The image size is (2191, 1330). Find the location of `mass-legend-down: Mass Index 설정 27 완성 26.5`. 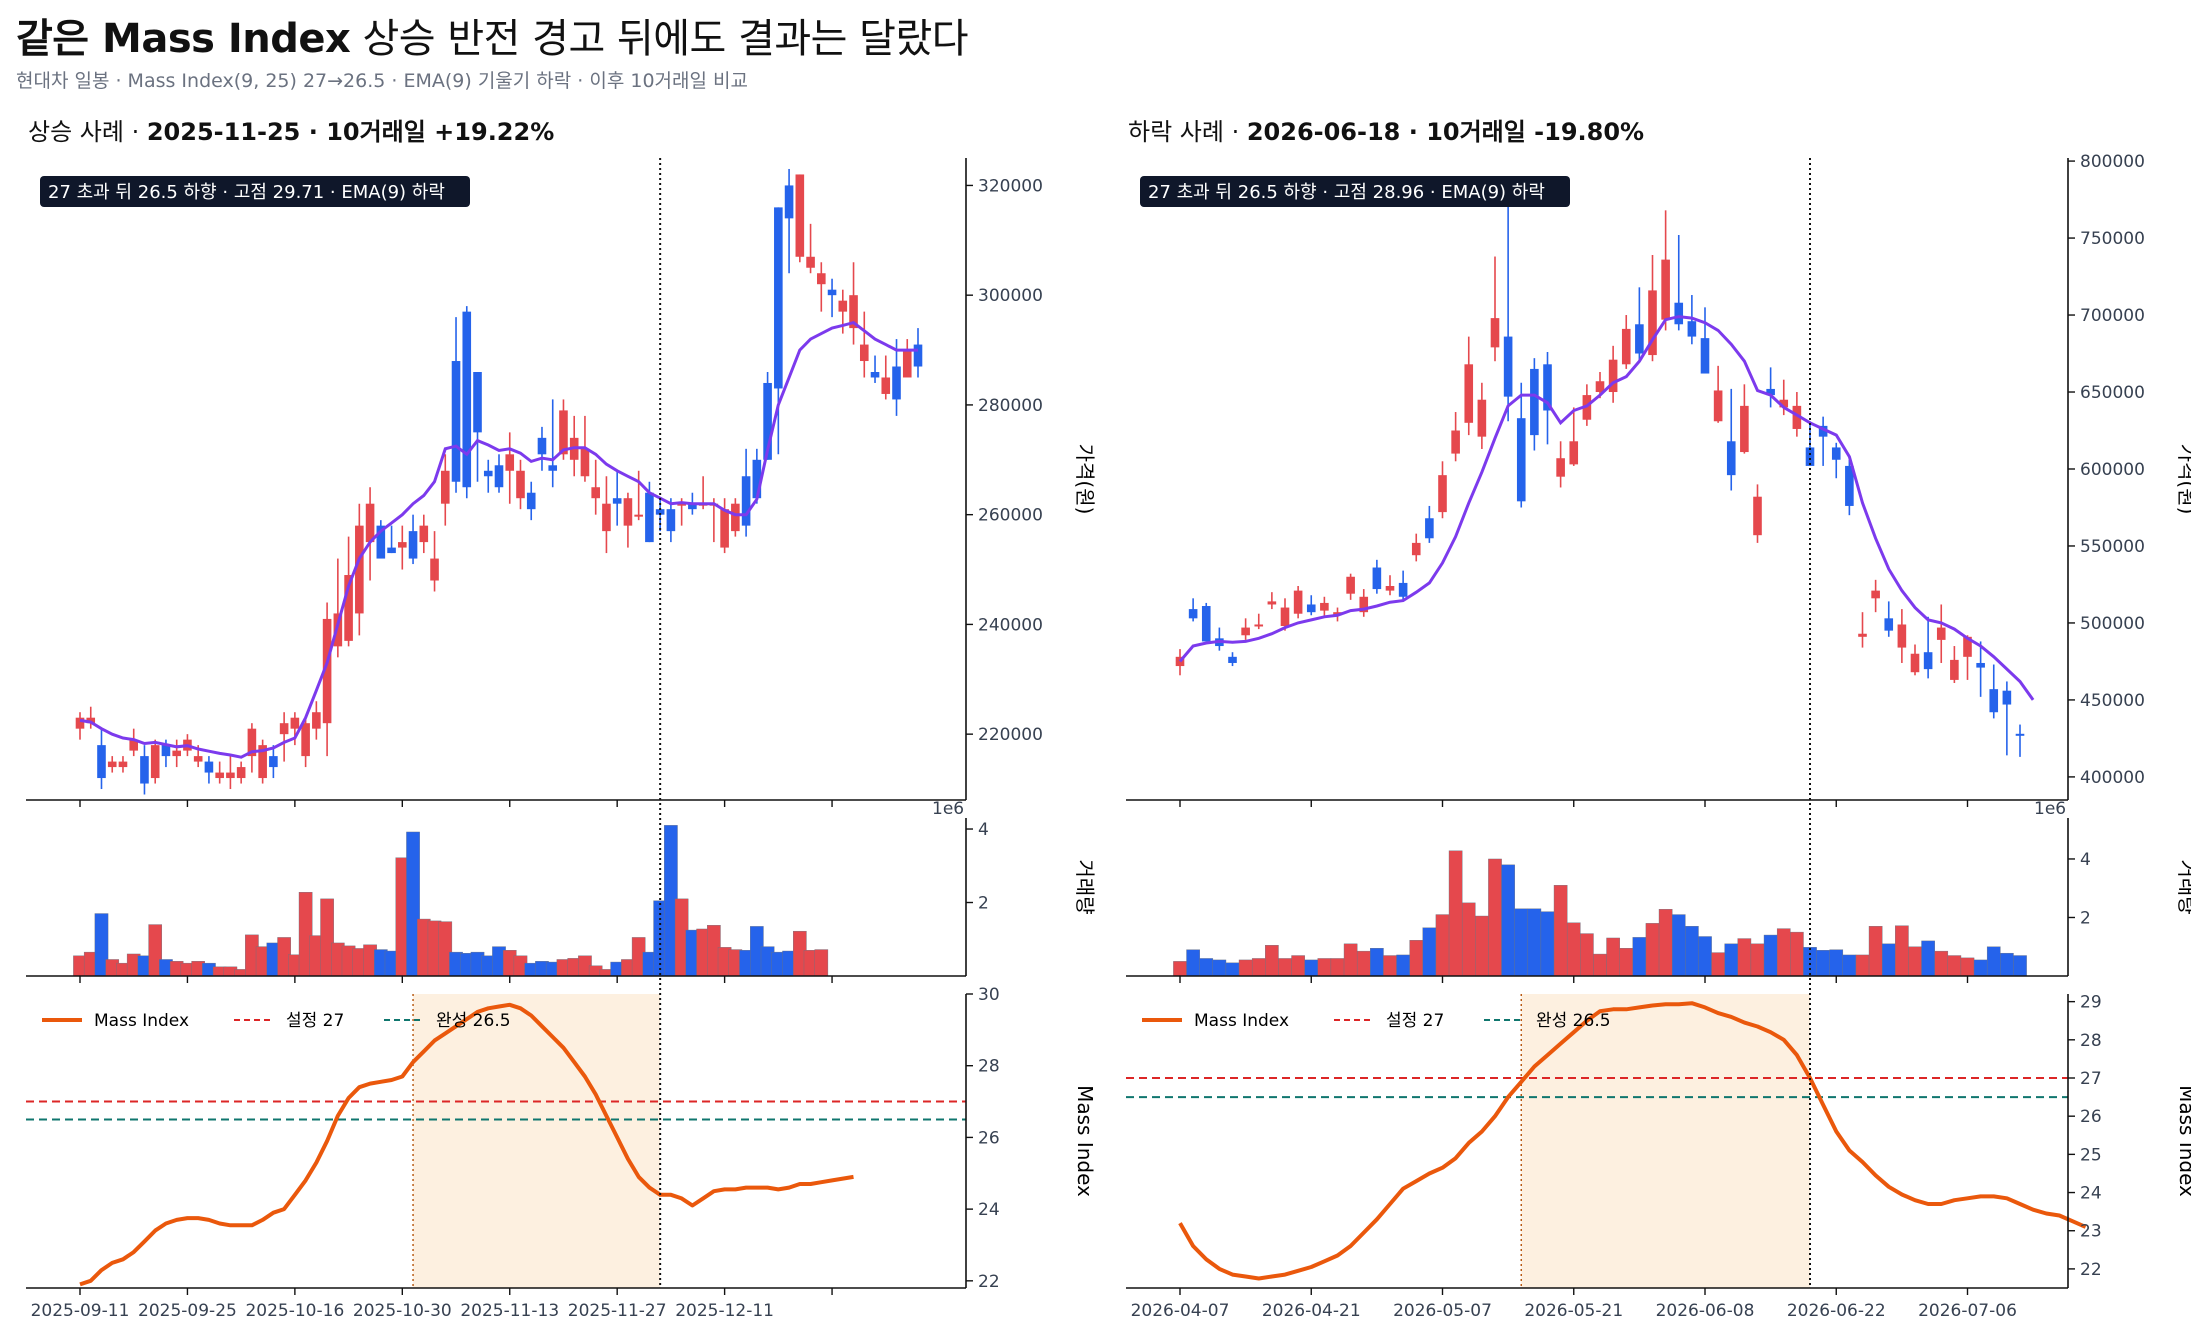

mass-legend-down: Mass Index 설정 27 완성 26.5 is located at coordinates (1376, 1021).